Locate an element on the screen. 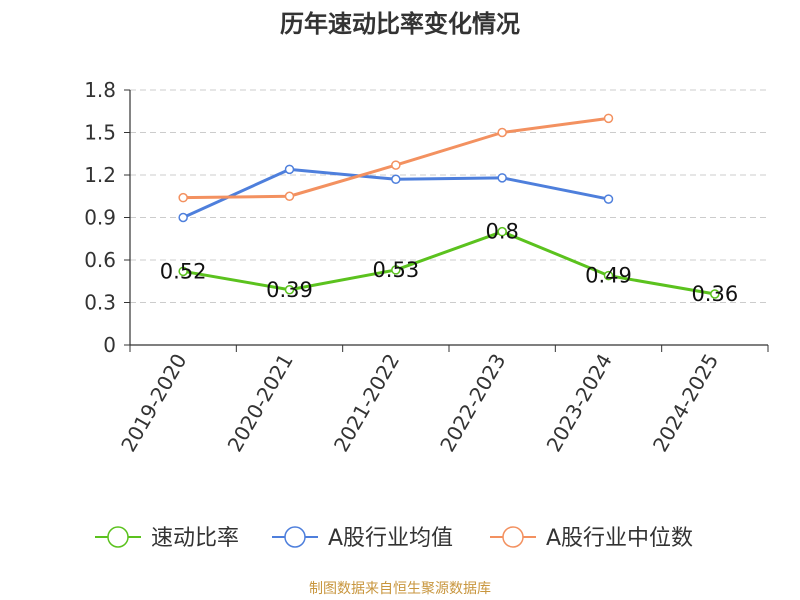 This screenshot has height=600, width=800. y-tick-label: 1.8 is located at coordinates (100, 90).